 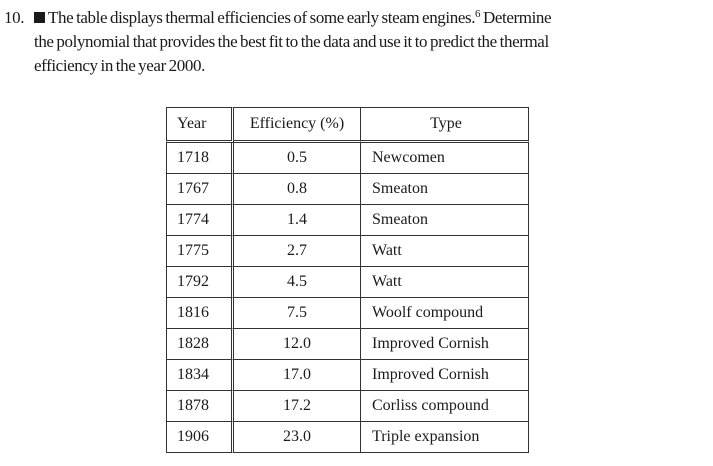 What do you see at coordinates (347, 189) in the screenshot?
I see `table-row: 1767 0.8 Smeaton` at bounding box center [347, 189].